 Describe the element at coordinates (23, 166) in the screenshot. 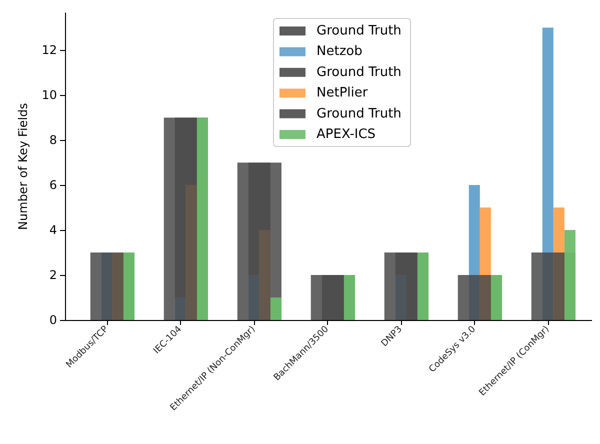

I see `y-axis-title: Number of Key Fields` at that location.